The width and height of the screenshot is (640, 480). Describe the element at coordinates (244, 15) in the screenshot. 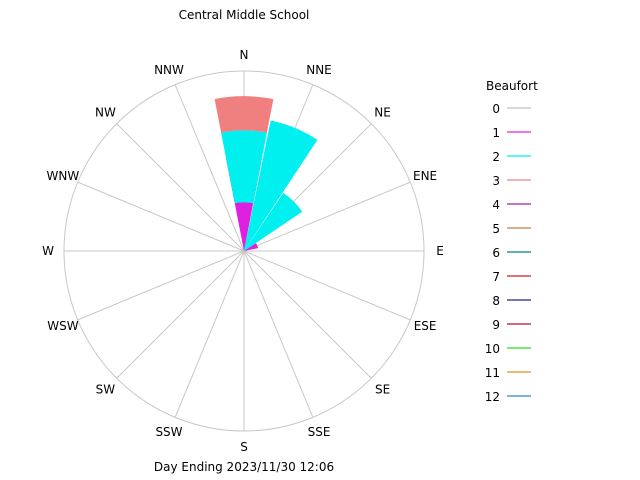

I see `chart-title: Central Middle School` at that location.